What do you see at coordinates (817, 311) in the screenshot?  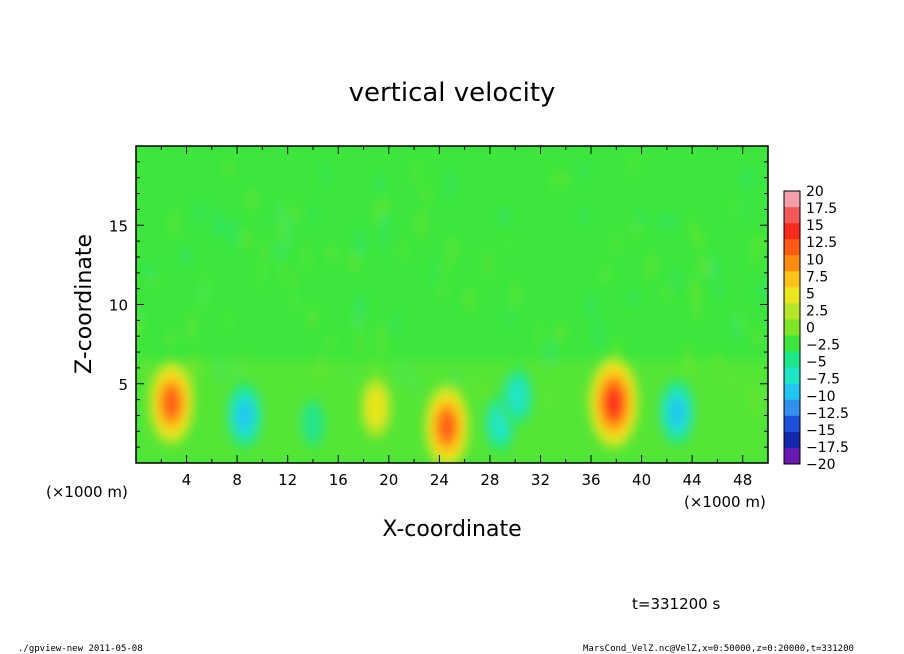 I see `colorbar-label: 2.5` at bounding box center [817, 311].